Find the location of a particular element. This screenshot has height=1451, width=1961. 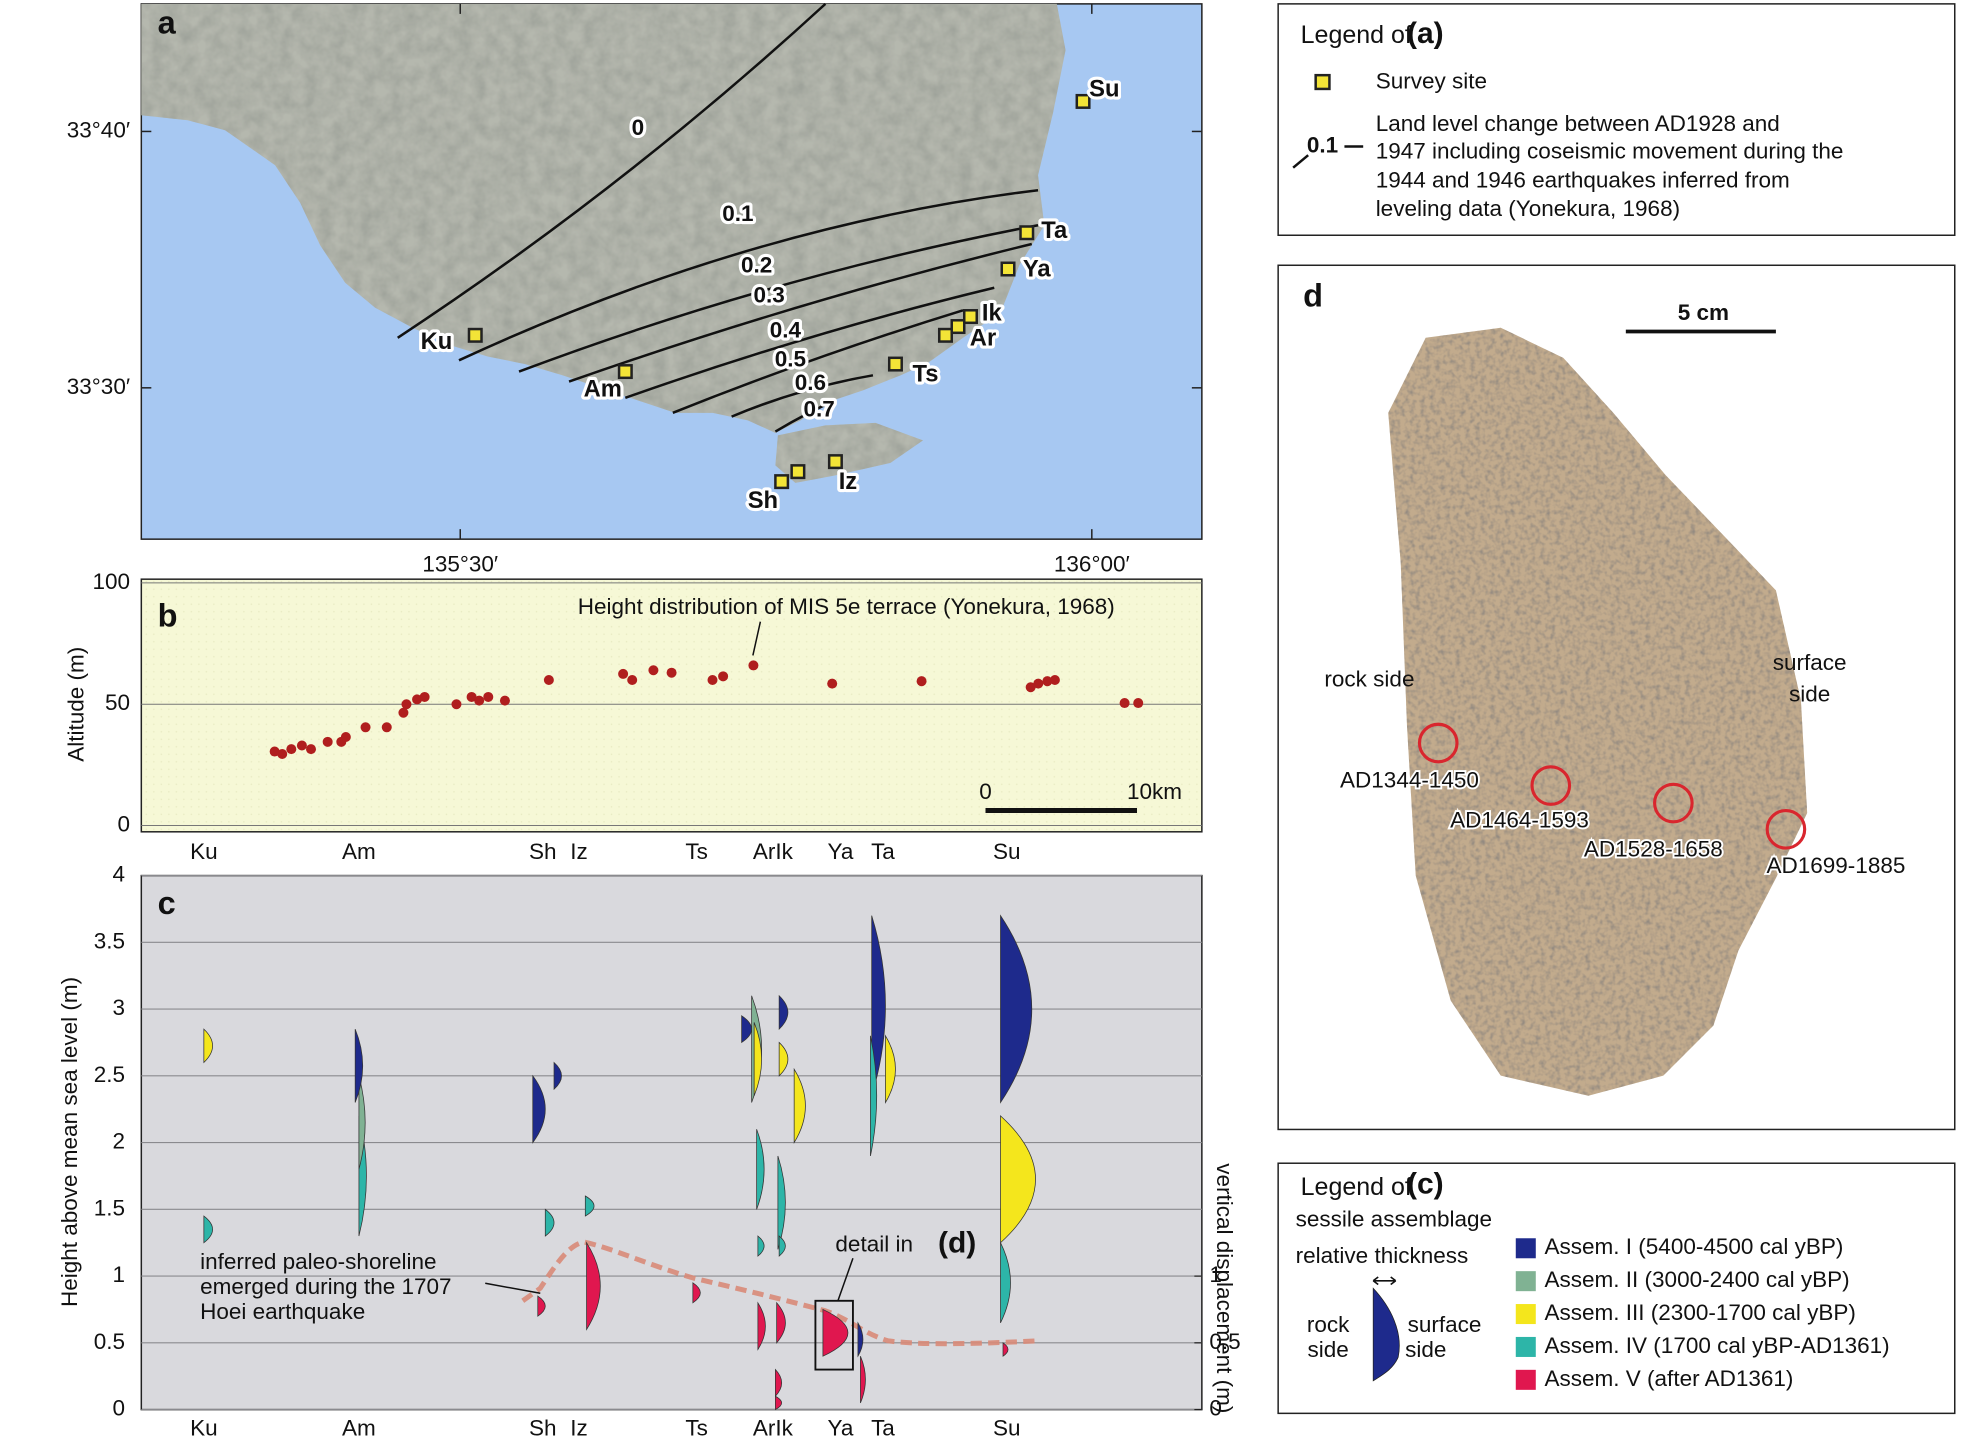

legend-label: Assem. IV (1700 cal yBP-AD1361) is located at coordinates (1717, 1345).